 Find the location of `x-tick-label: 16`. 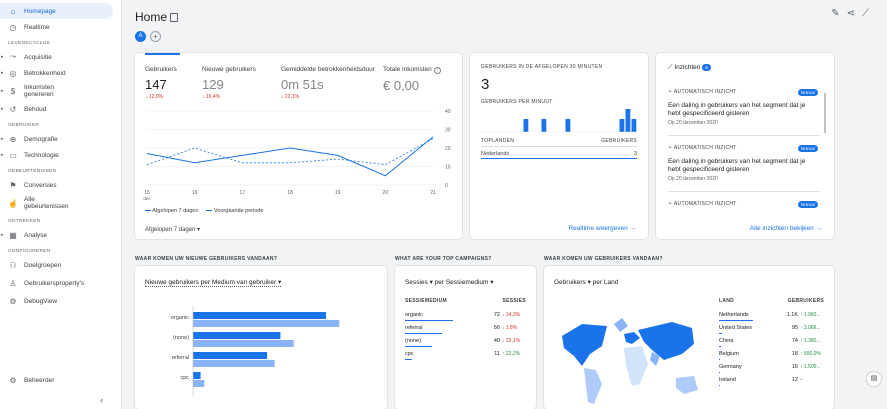

x-tick-label: 16 is located at coordinates (195, 193).